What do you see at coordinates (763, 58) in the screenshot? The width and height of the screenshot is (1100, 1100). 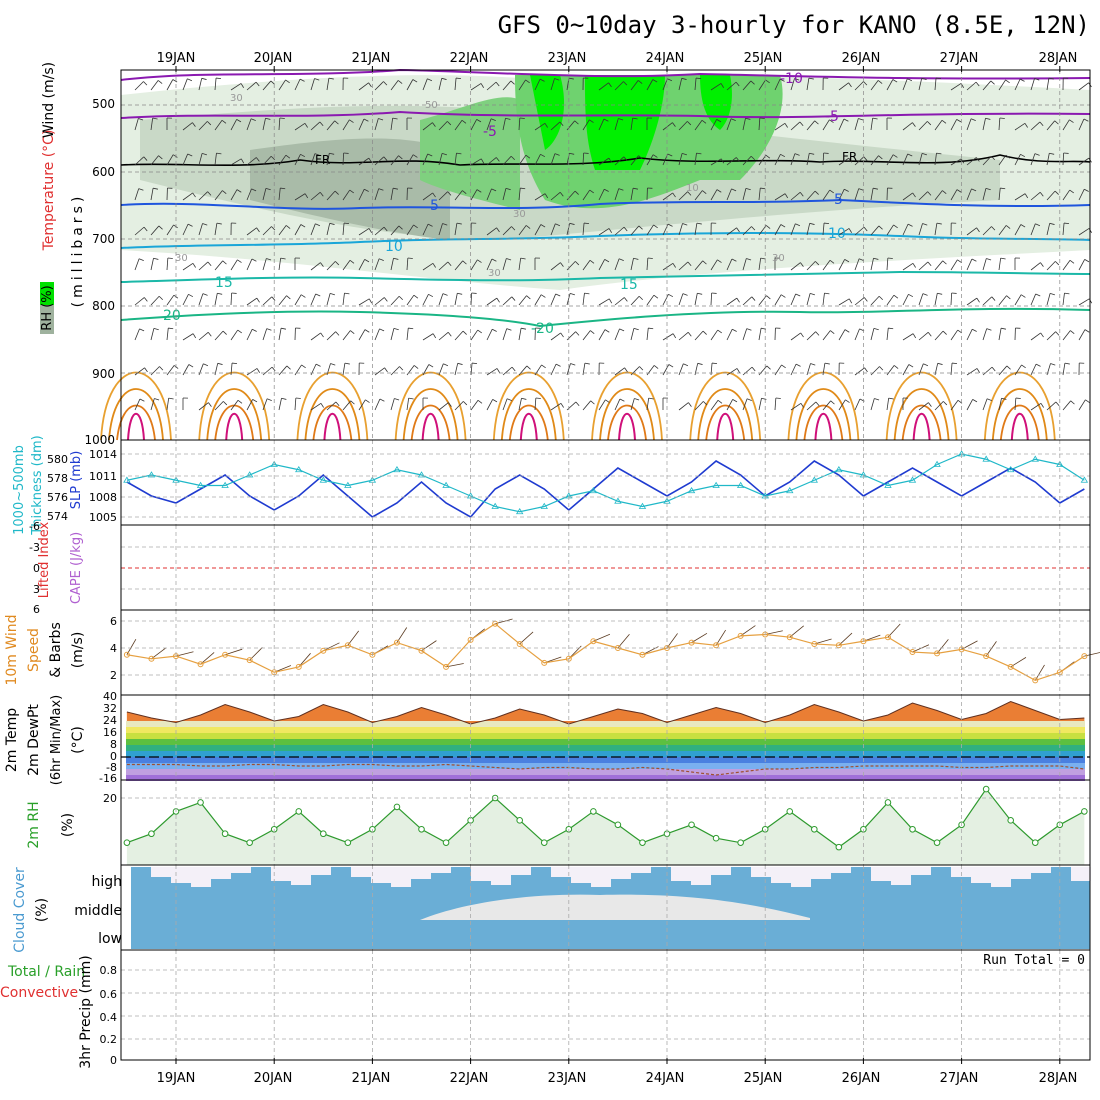 I see `date-label: 25JAN` at bounding box center [763, 58].